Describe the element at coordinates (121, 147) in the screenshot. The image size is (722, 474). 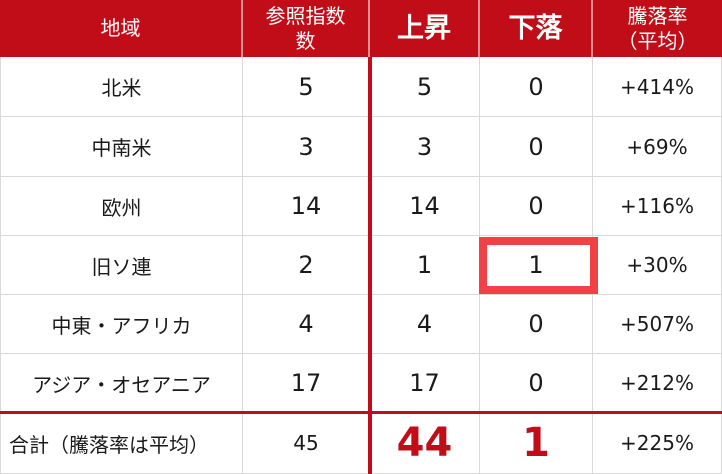
I see `cell-latin-america-region: 中南米` at that location.